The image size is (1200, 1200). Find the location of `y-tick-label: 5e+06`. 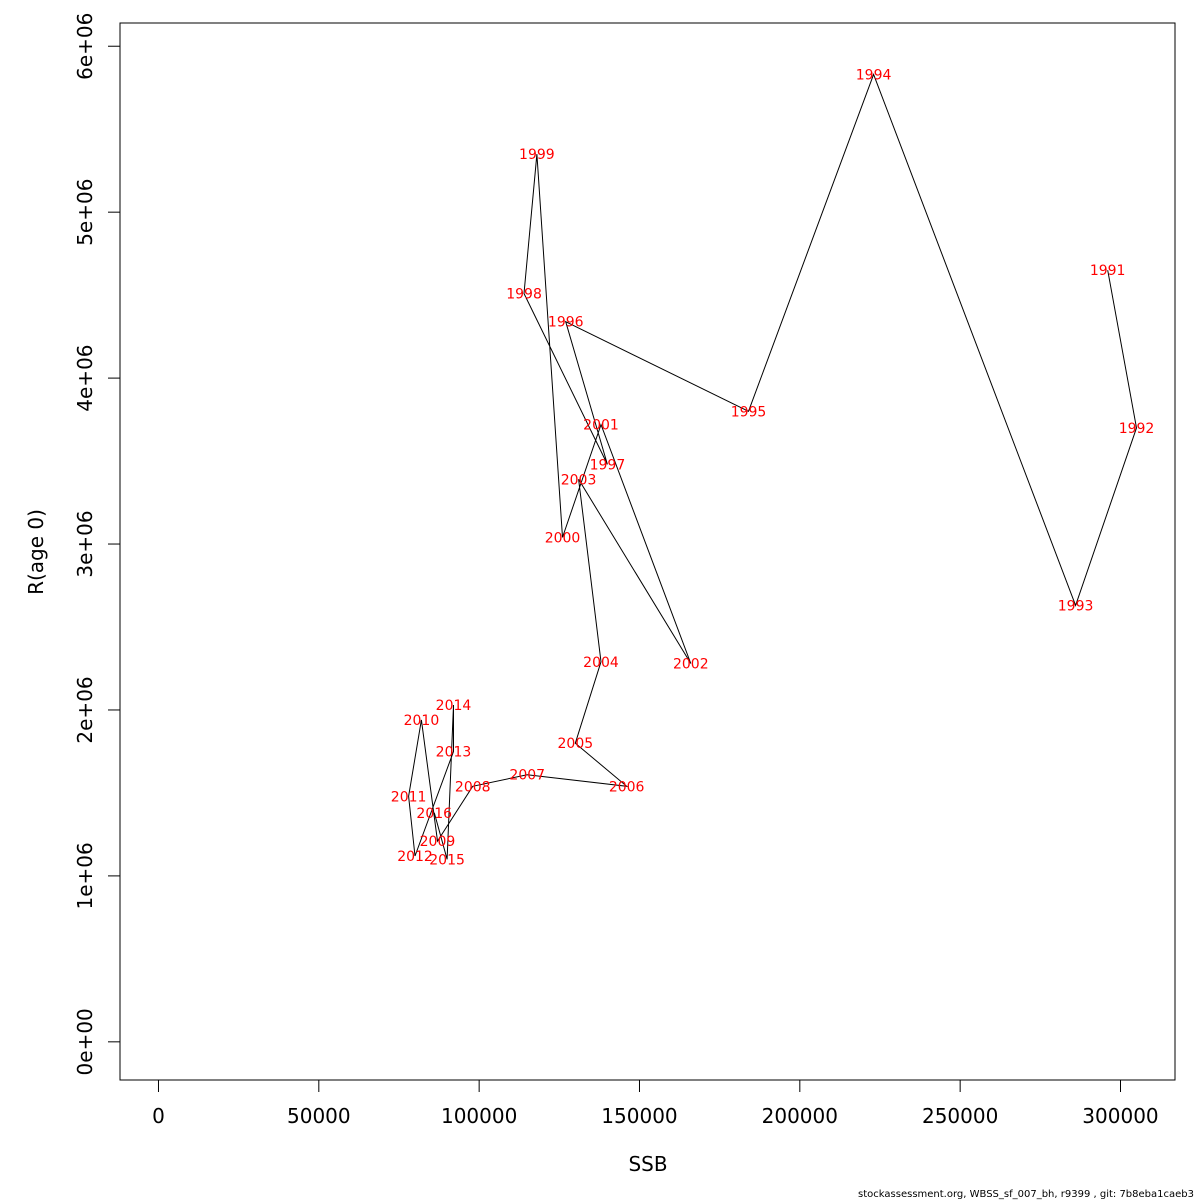

y-tick-label: 5e+06 is located at coordinates (85, 212).